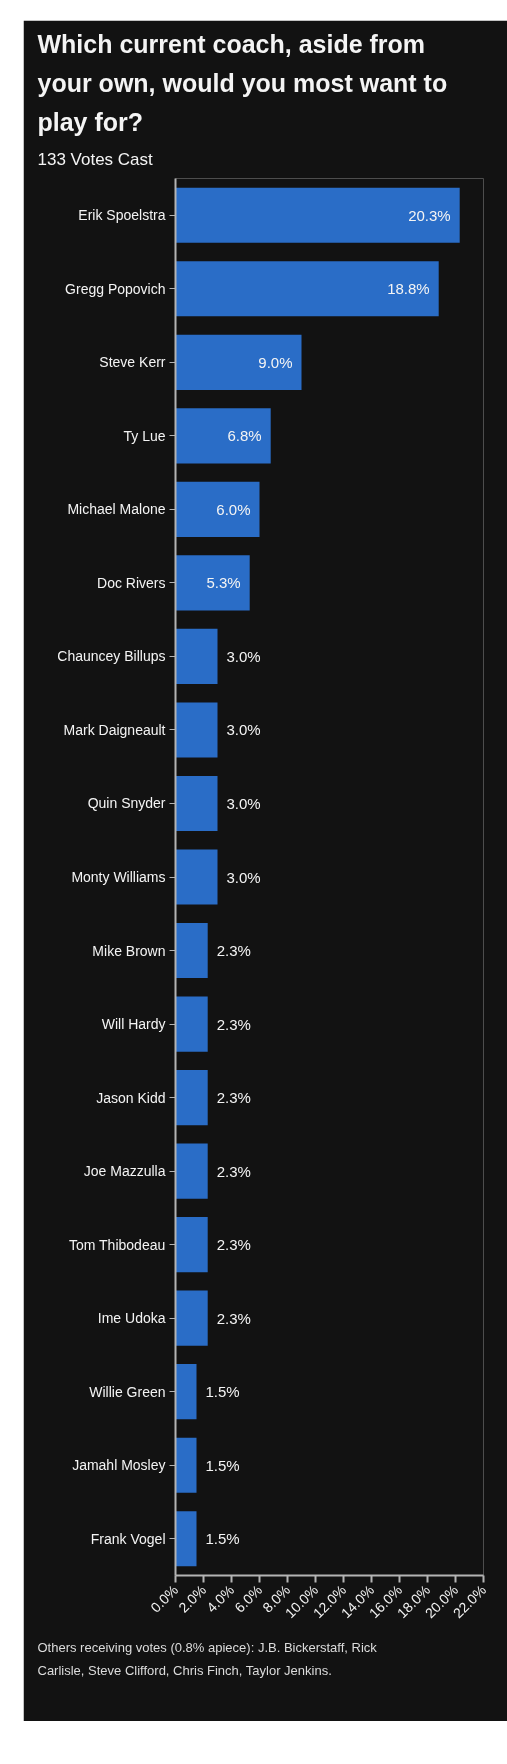  What do you see at coordinates (117, 1244) in the screenshot?
I see `y-tick-label: Tom Thibodeau` at bounding box center [117, 1244].